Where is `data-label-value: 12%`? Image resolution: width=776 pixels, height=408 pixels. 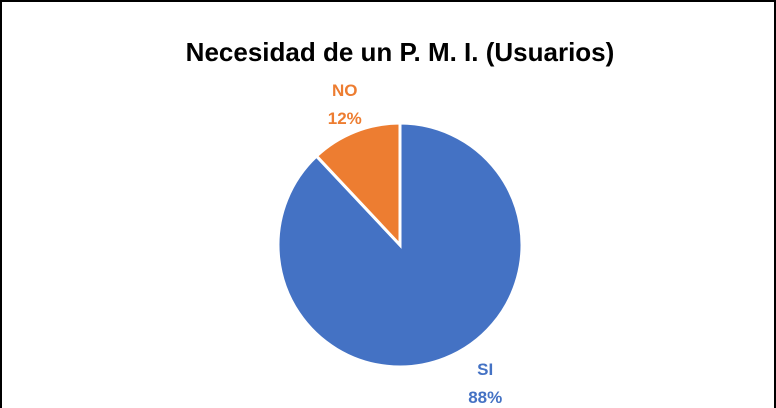
data-label-value: 12% is located at coordinates (345, 118).